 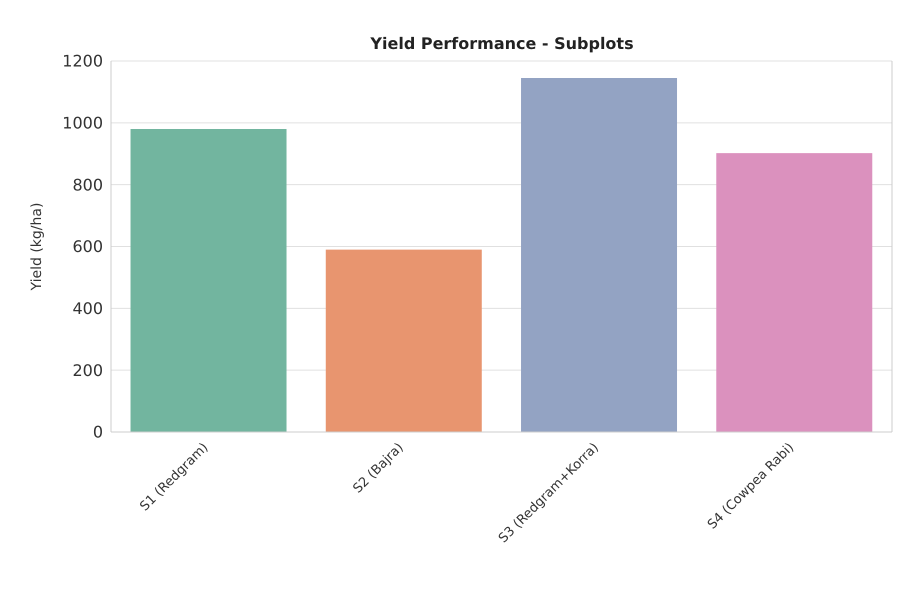 I want to click on y-tick-label: 0, so click(x=97, y=432).